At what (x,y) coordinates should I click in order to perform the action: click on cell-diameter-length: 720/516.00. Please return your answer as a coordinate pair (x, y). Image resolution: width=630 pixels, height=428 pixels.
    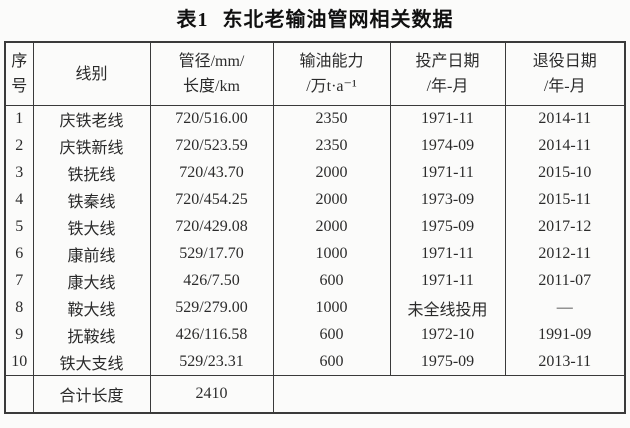
    Looking at the image, I should click on (211, 119).